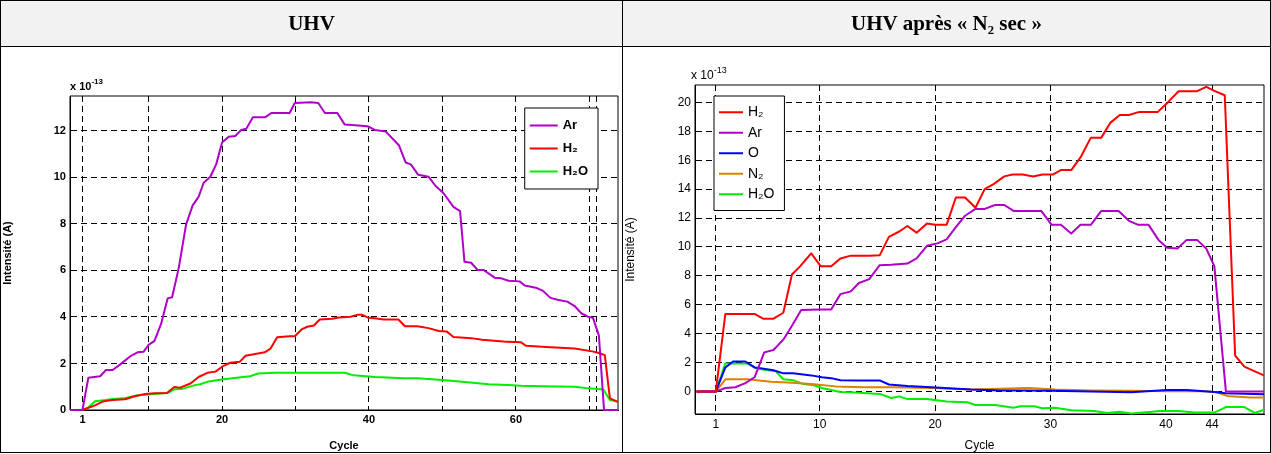 Image resolution: width=1271 pixels, height=454 pixels. Describe the element at coordinates (516, 418) in the screenshot. I see `x-tick-label: 60` at that location.